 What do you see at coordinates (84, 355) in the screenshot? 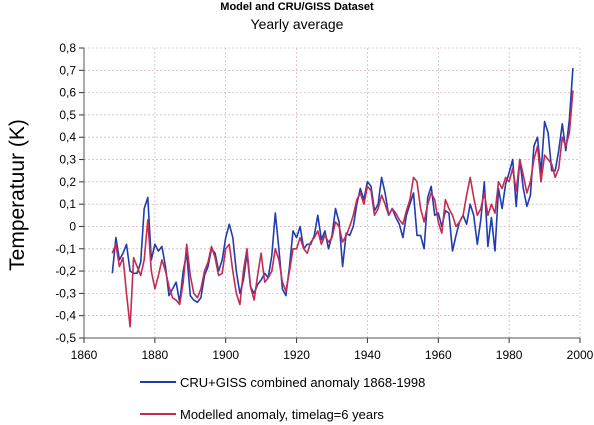
I see `x-tick-label: 1860` at bounding box center [84, 355].